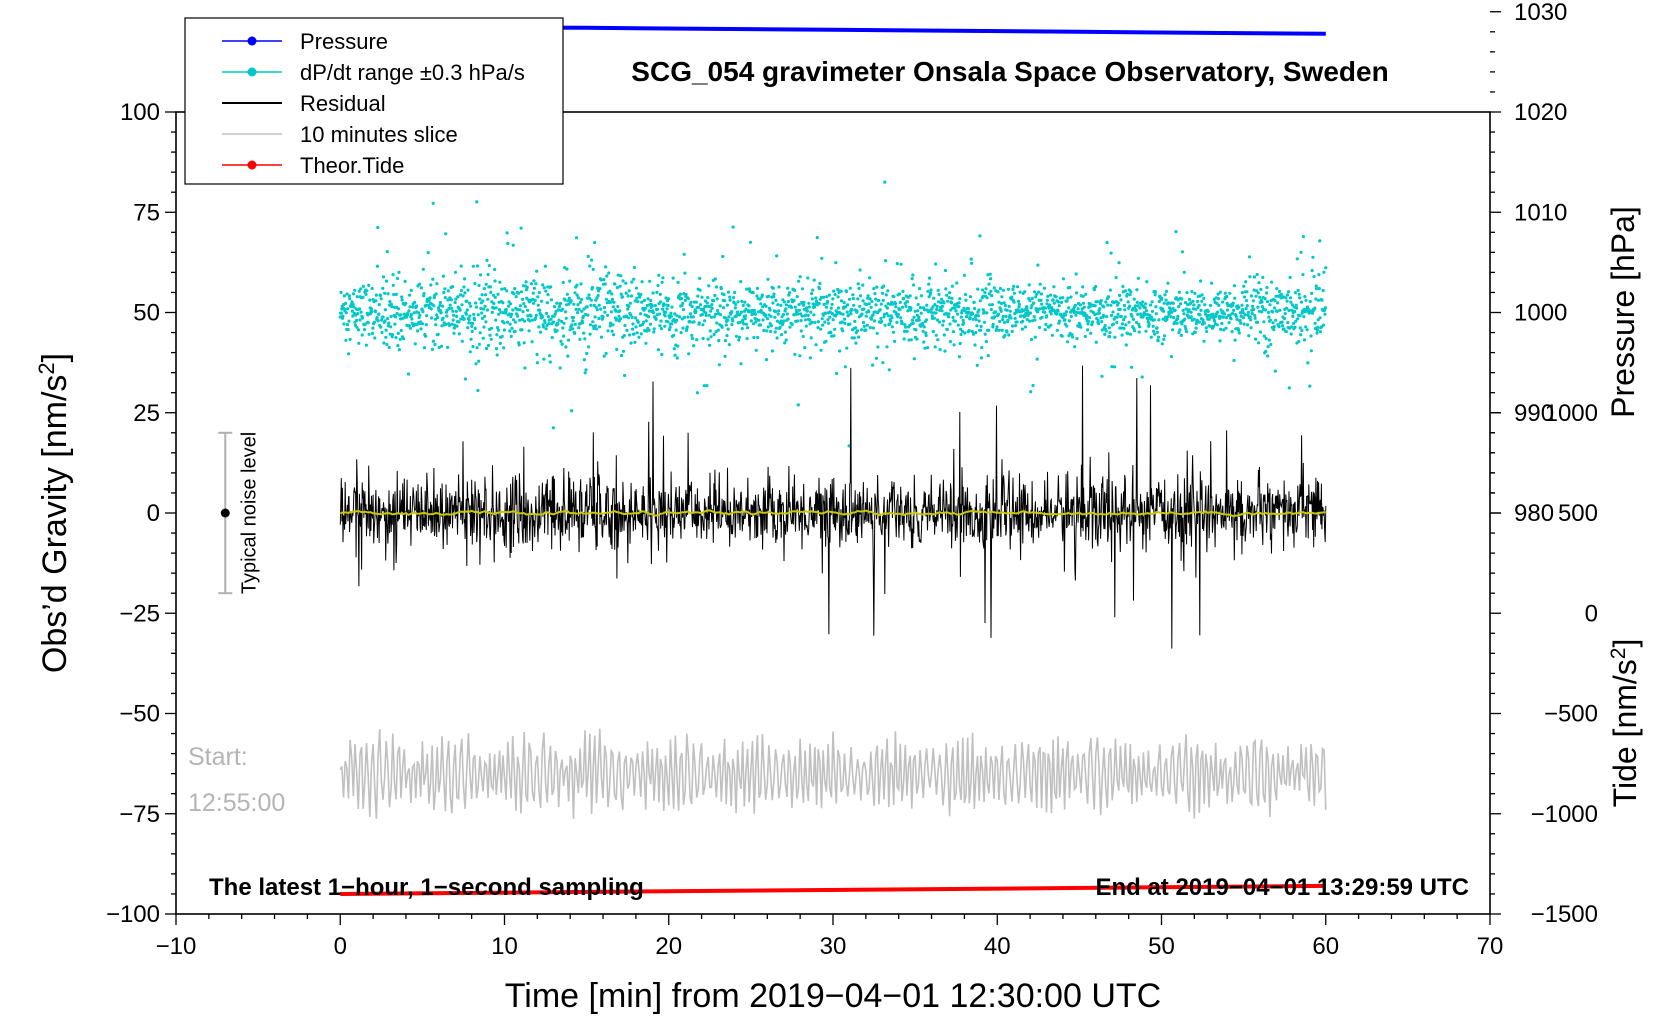 Image resolution: width=1676 pixels, height=1020 pixels. I want to click on slice-line, so click(833, 774).